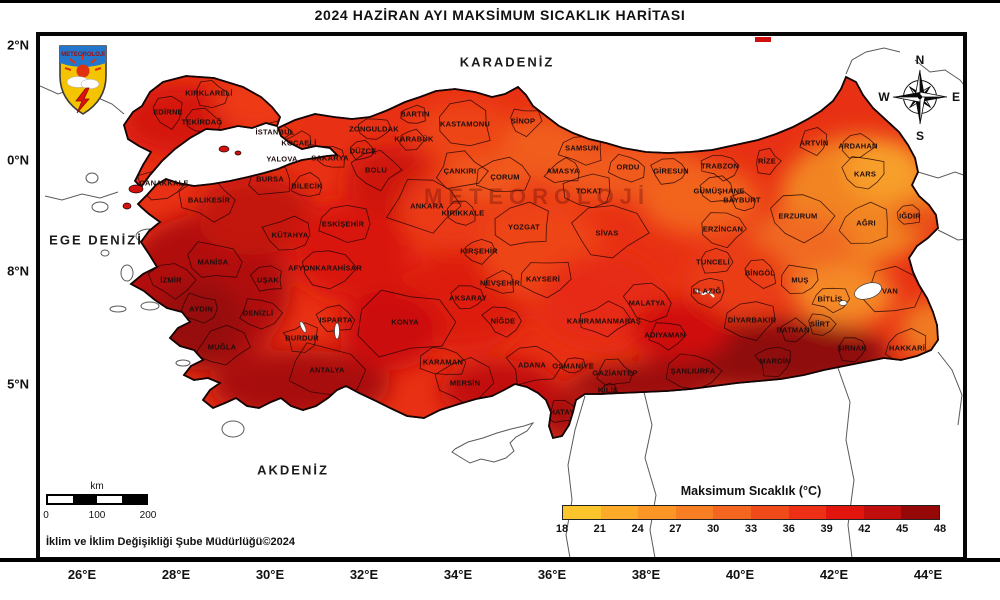 The image size is (1000, 600). I want to click on province-label: KIRKLARELİ, so click(209, 93).